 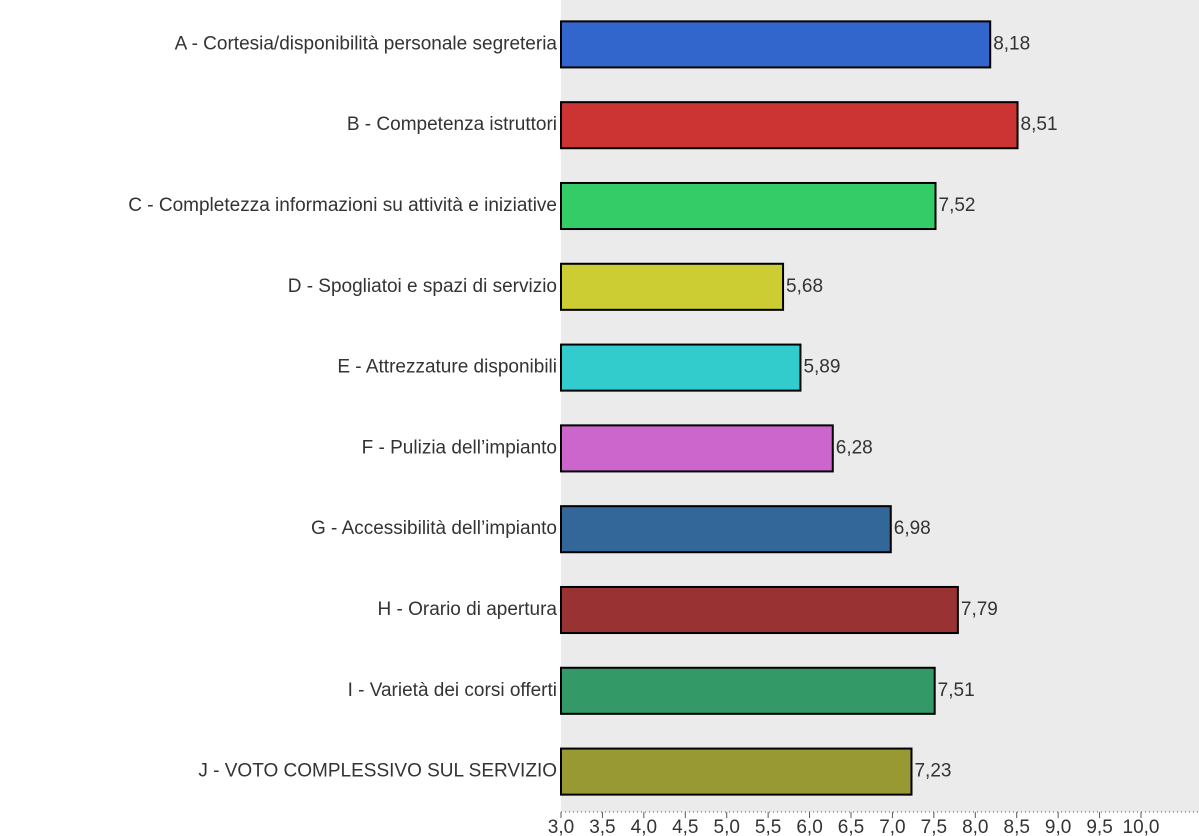 What do you see at coordinates (685, 826) in the screenshot?
I see `x-tick-label: 4,5` at bounding box center [685, 826].